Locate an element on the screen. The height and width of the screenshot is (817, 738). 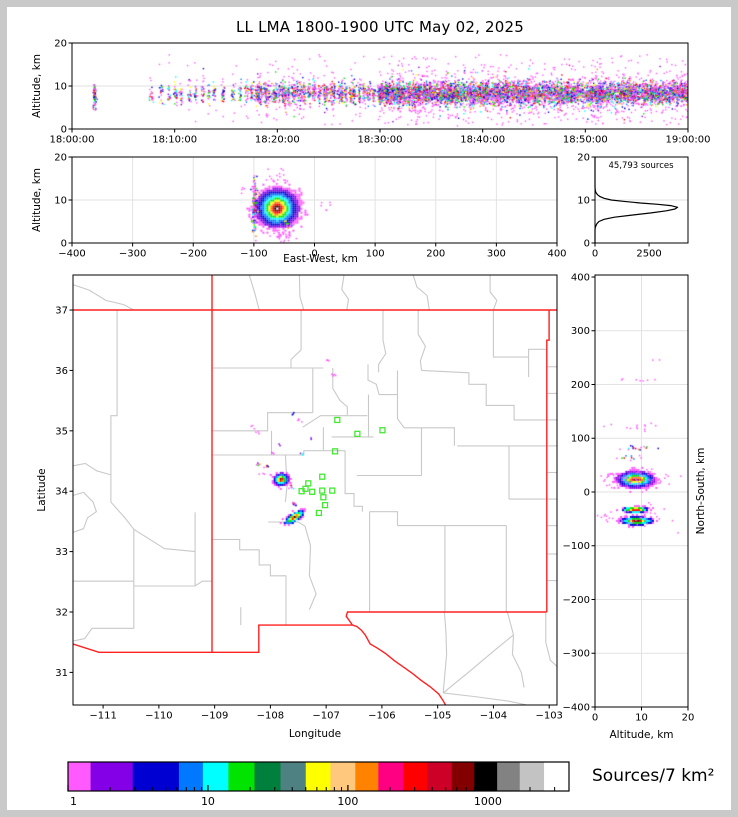
tick-label: −111 is located at coordinates (102, 716).